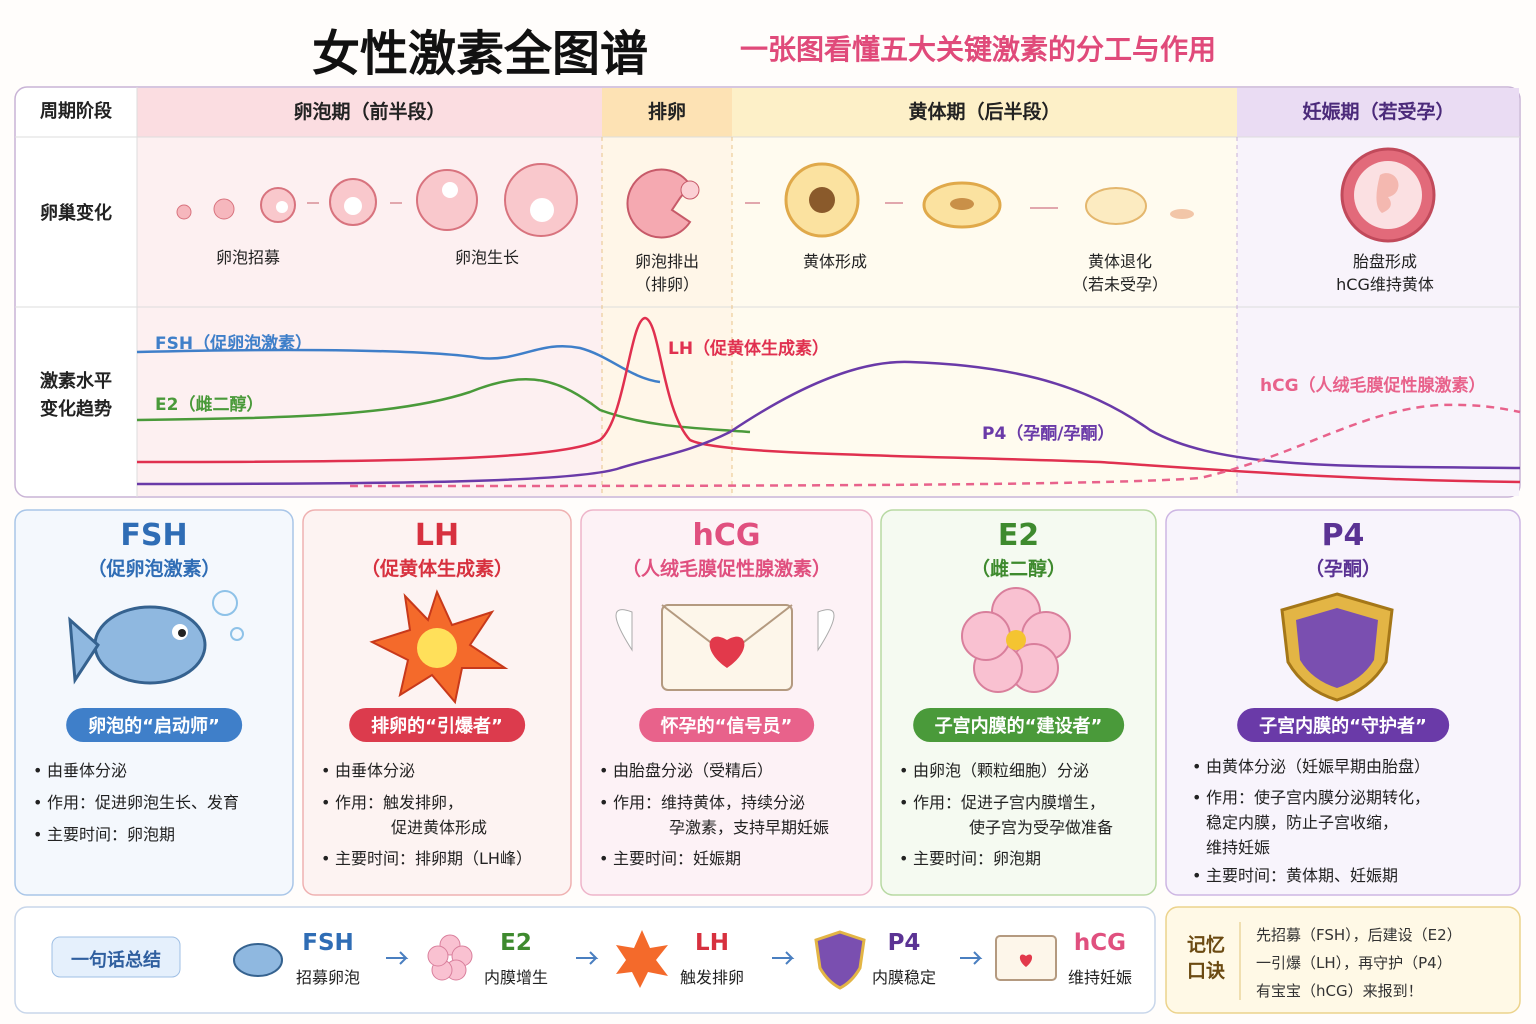  I want to click on bullet-line: 作用：维持黄体，持续分泌, so click(709, 802).